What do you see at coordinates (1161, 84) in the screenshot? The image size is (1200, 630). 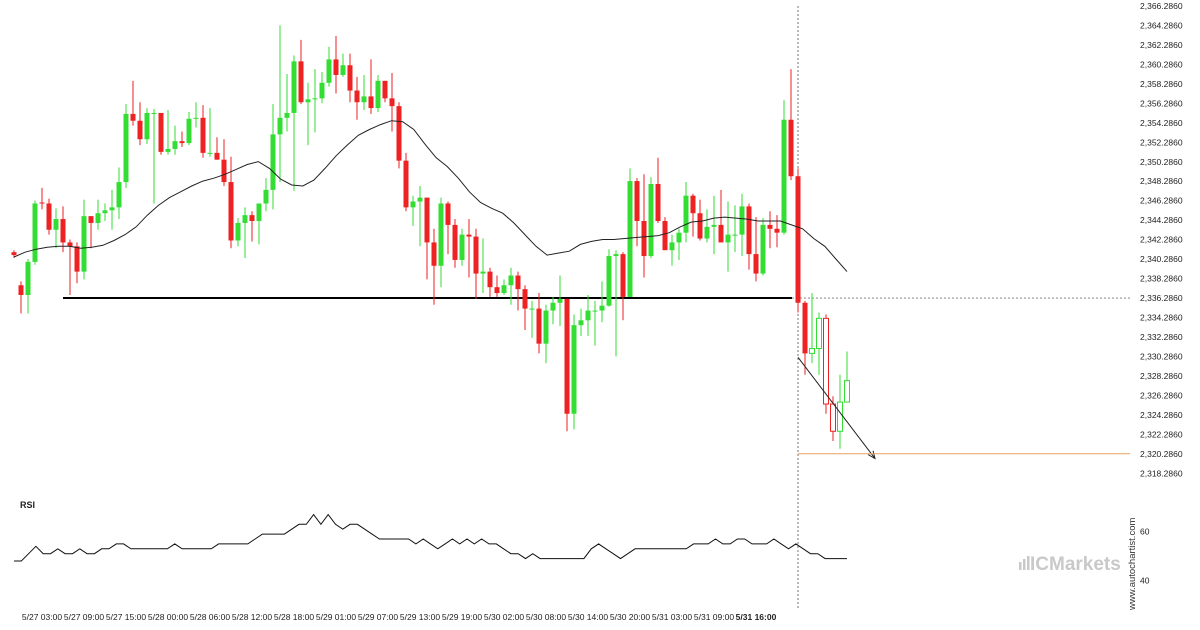 I see `price-tick-label: 2,358.2860` at bounding box center [1161, 84].